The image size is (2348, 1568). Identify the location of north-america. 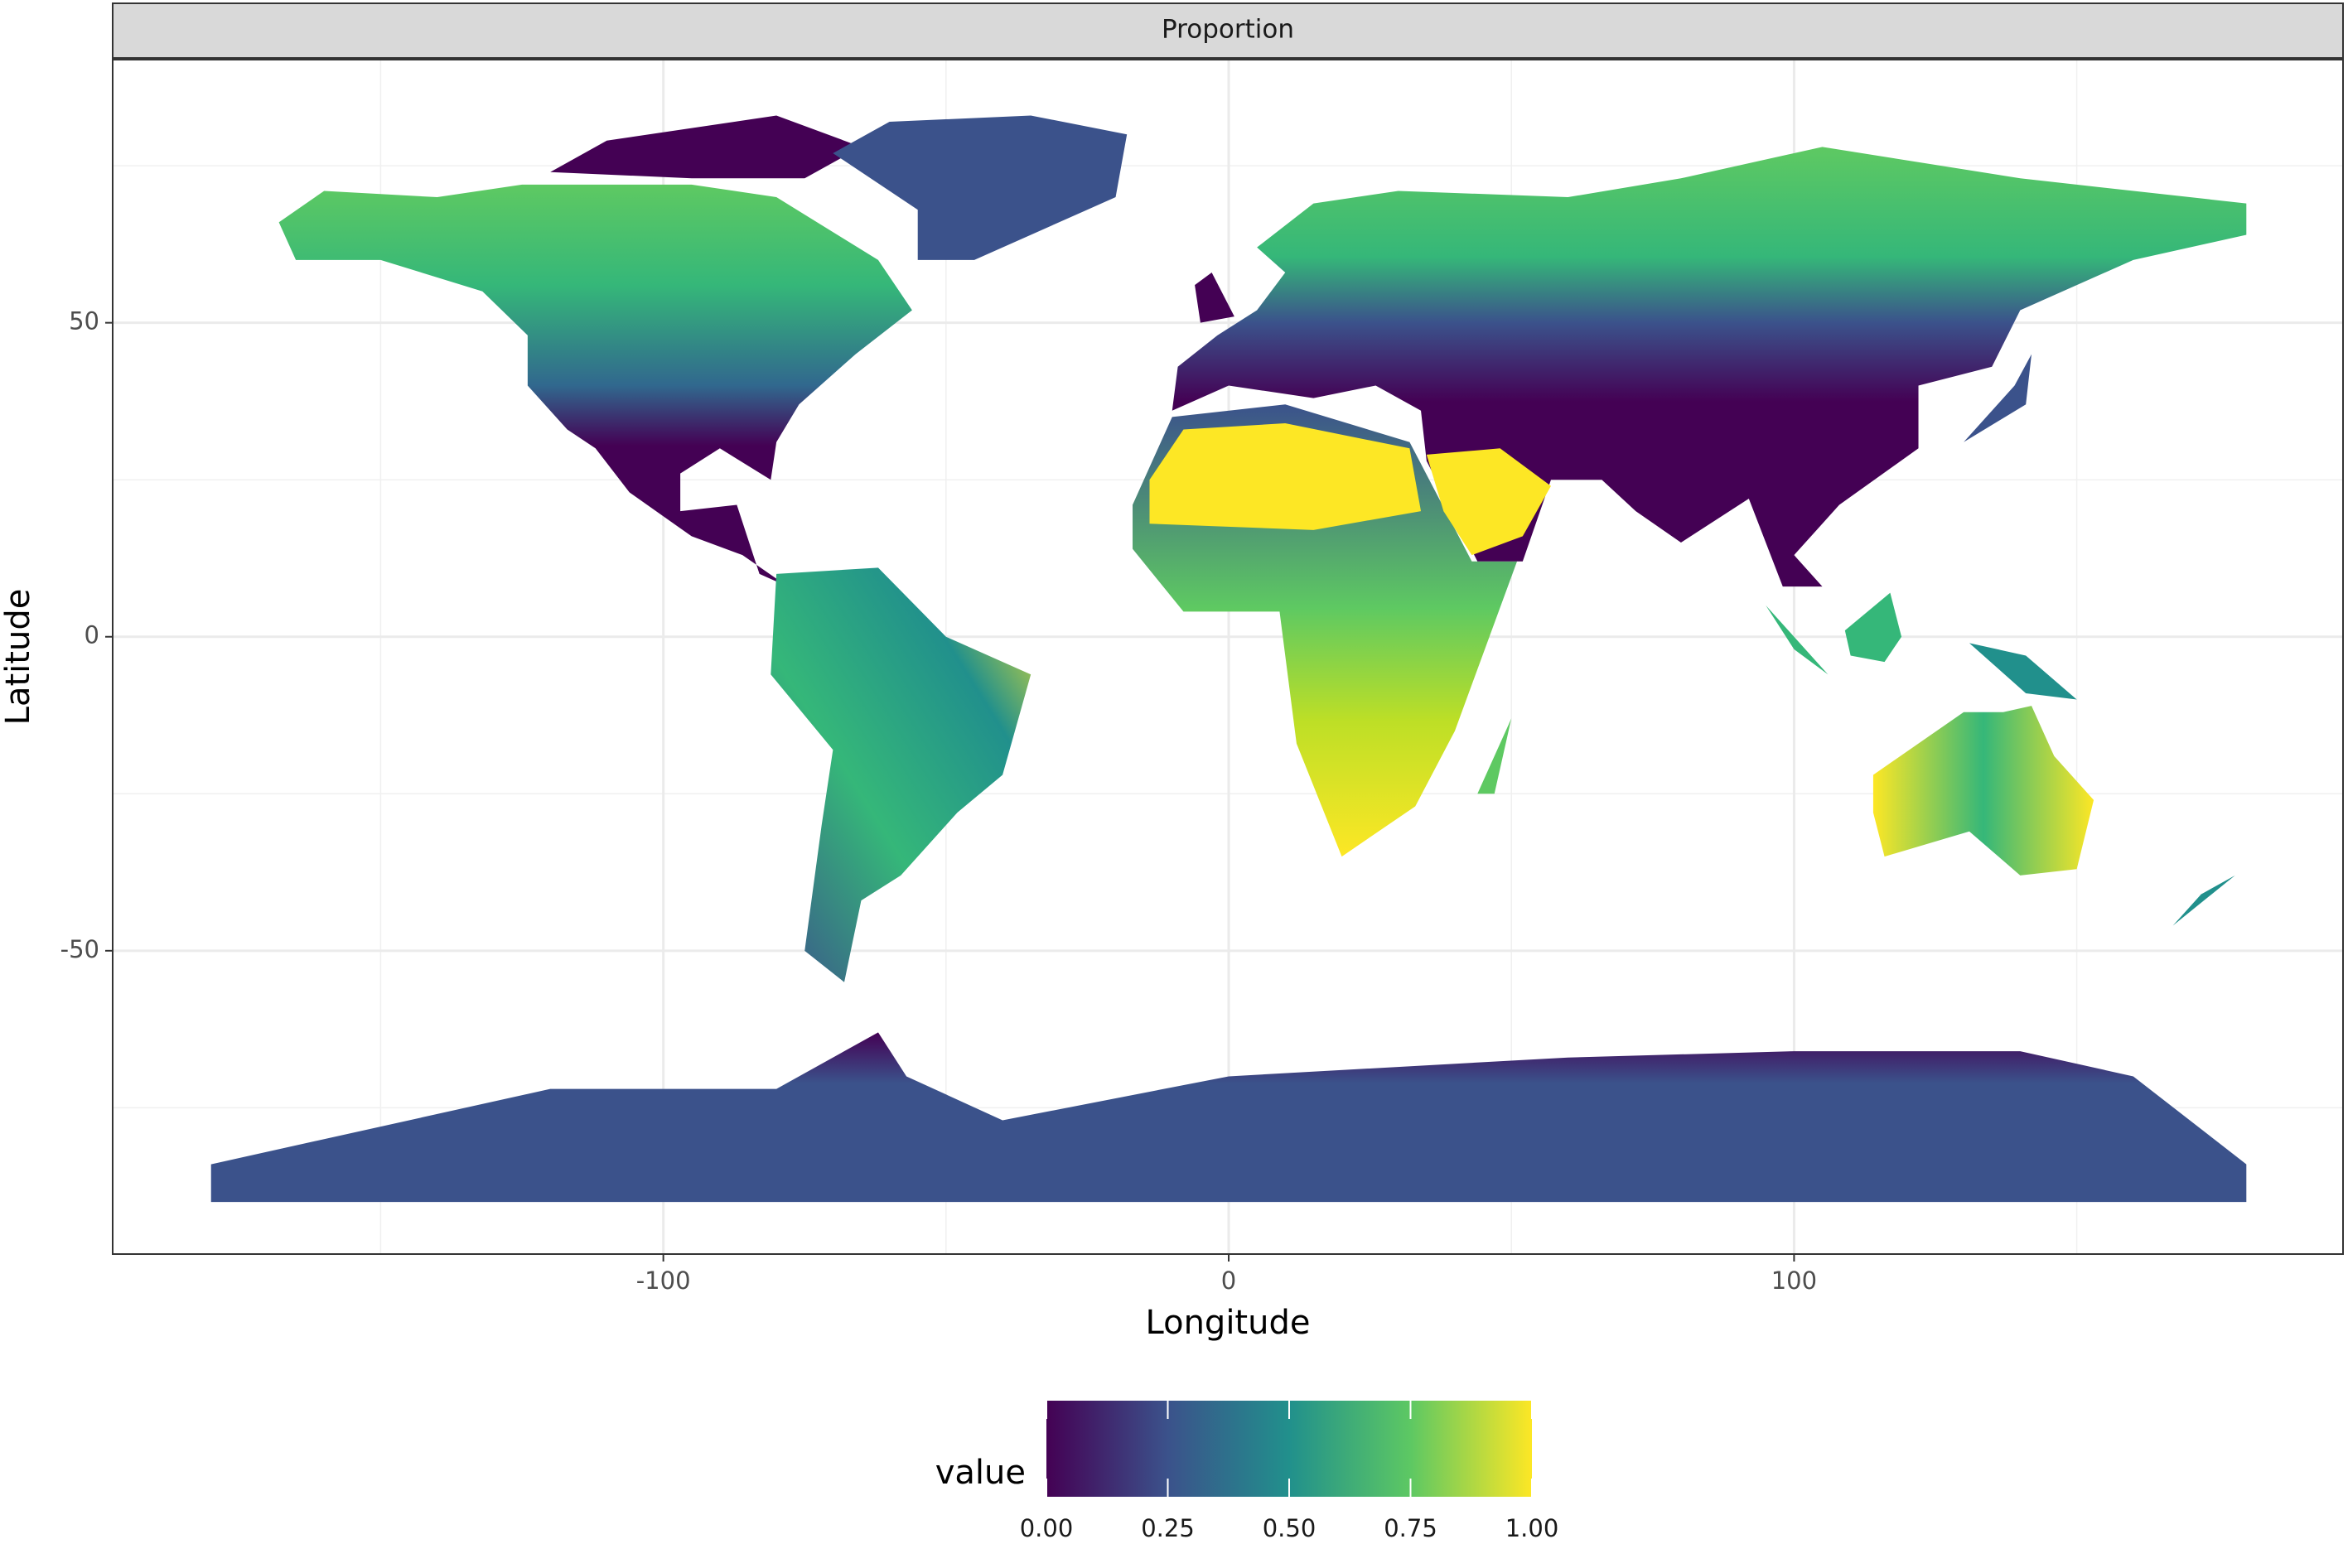
(595, 385).